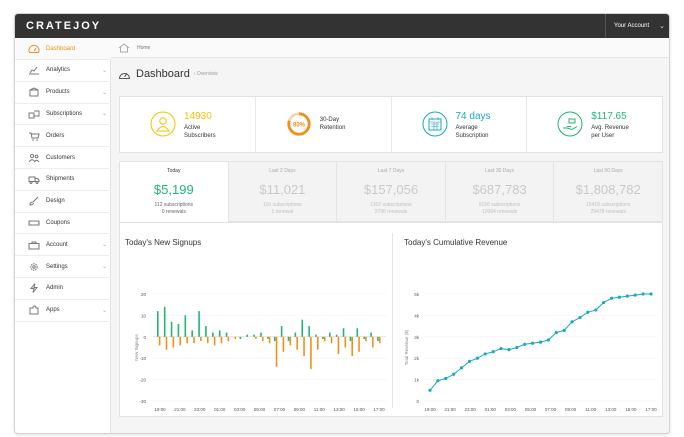 This screenshot has width=684, height=437. What do you see at coordinates (329, 120) in the screenshot?
I see `stat-label: 30-Day` at bounding box center [329, 120].